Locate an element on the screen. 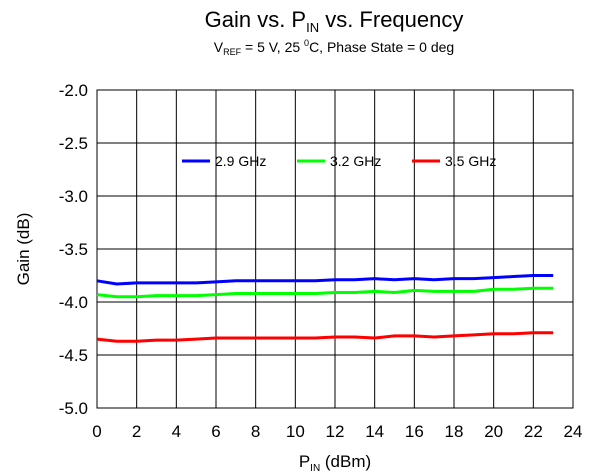 The image size is (597, 476). legend: 2.9 GHz 3.2 GHz 3.5 GHz is located at coordinates (339, 161).